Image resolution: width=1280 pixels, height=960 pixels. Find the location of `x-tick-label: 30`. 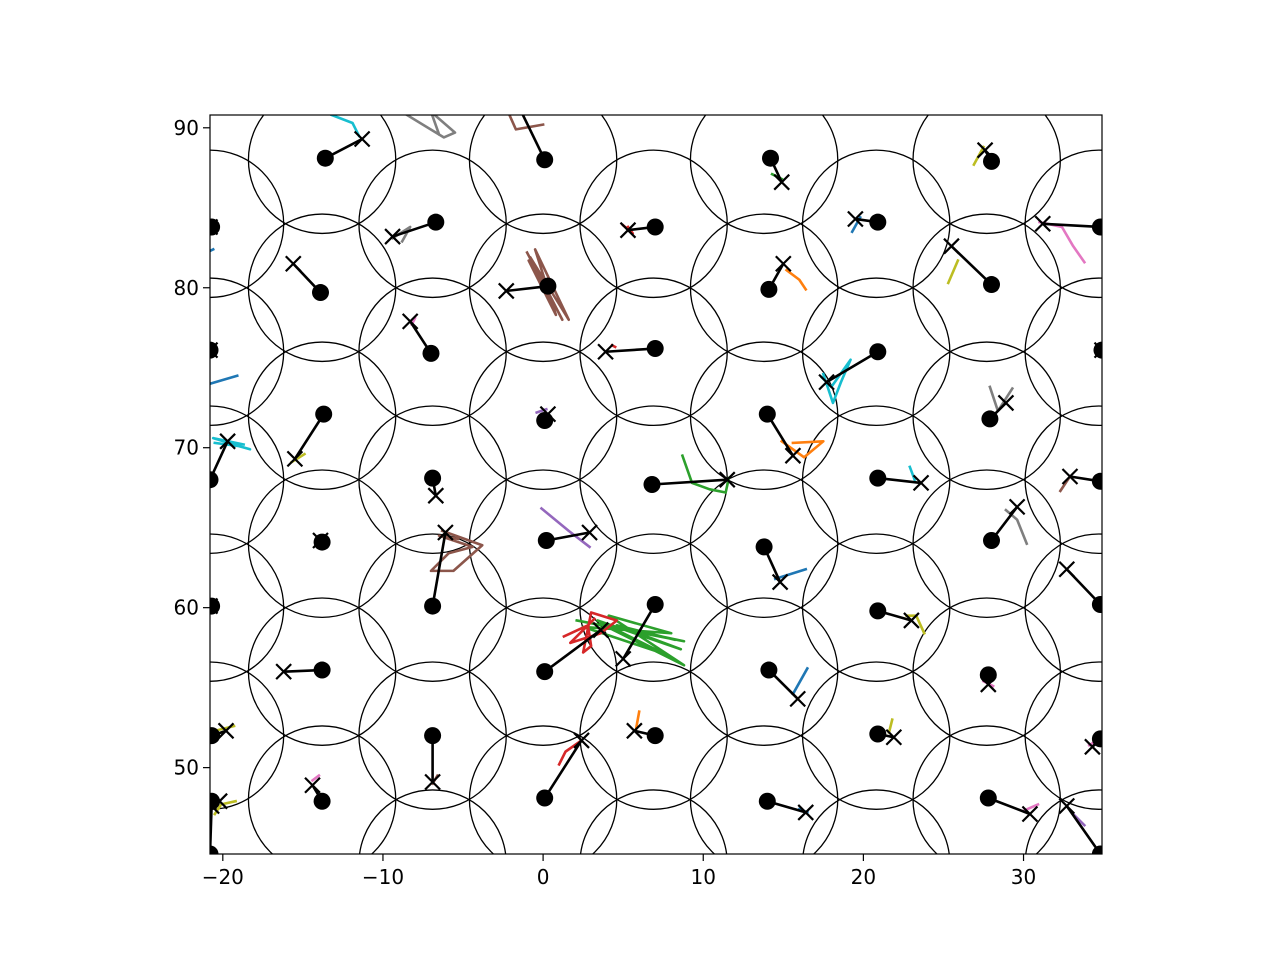

x-tick-label: 30 is located at coordinates (1023, 877).